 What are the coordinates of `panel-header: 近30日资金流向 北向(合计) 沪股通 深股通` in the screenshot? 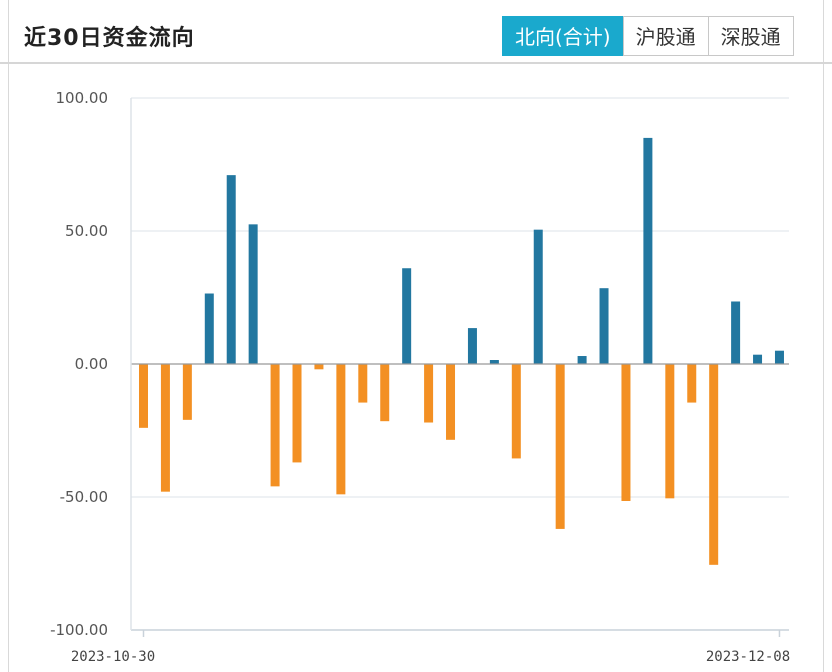 It's located at (416, 32).